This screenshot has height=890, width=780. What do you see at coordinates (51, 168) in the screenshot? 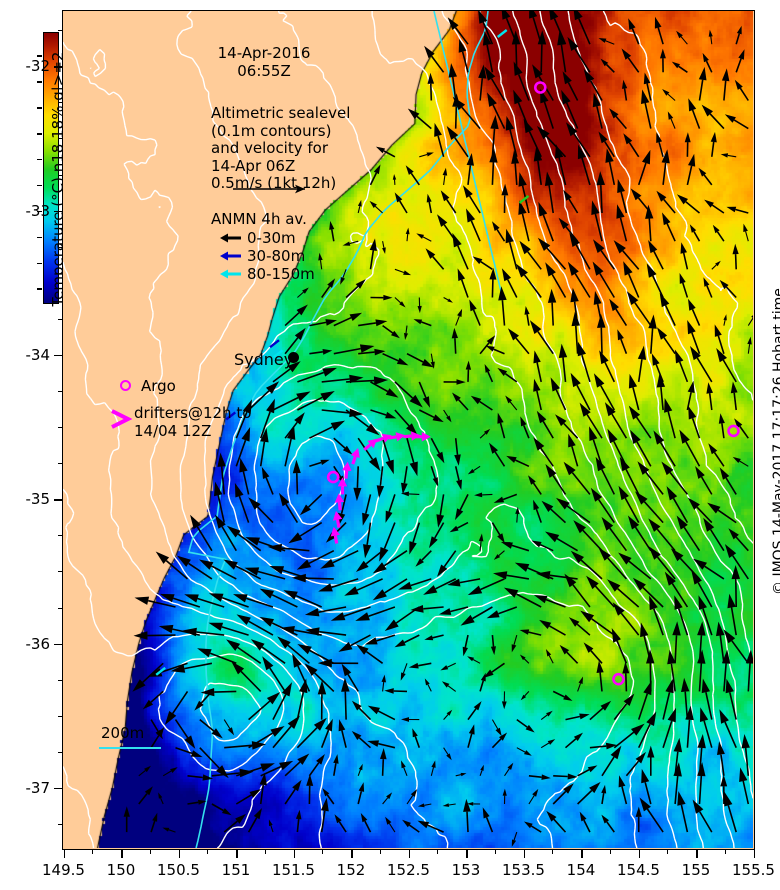
I see `colorbar-gradient` at bounding box center [51, 168].